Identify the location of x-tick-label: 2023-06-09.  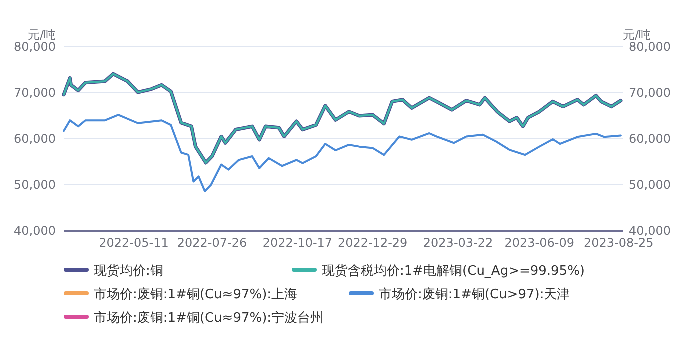
(539, 243).